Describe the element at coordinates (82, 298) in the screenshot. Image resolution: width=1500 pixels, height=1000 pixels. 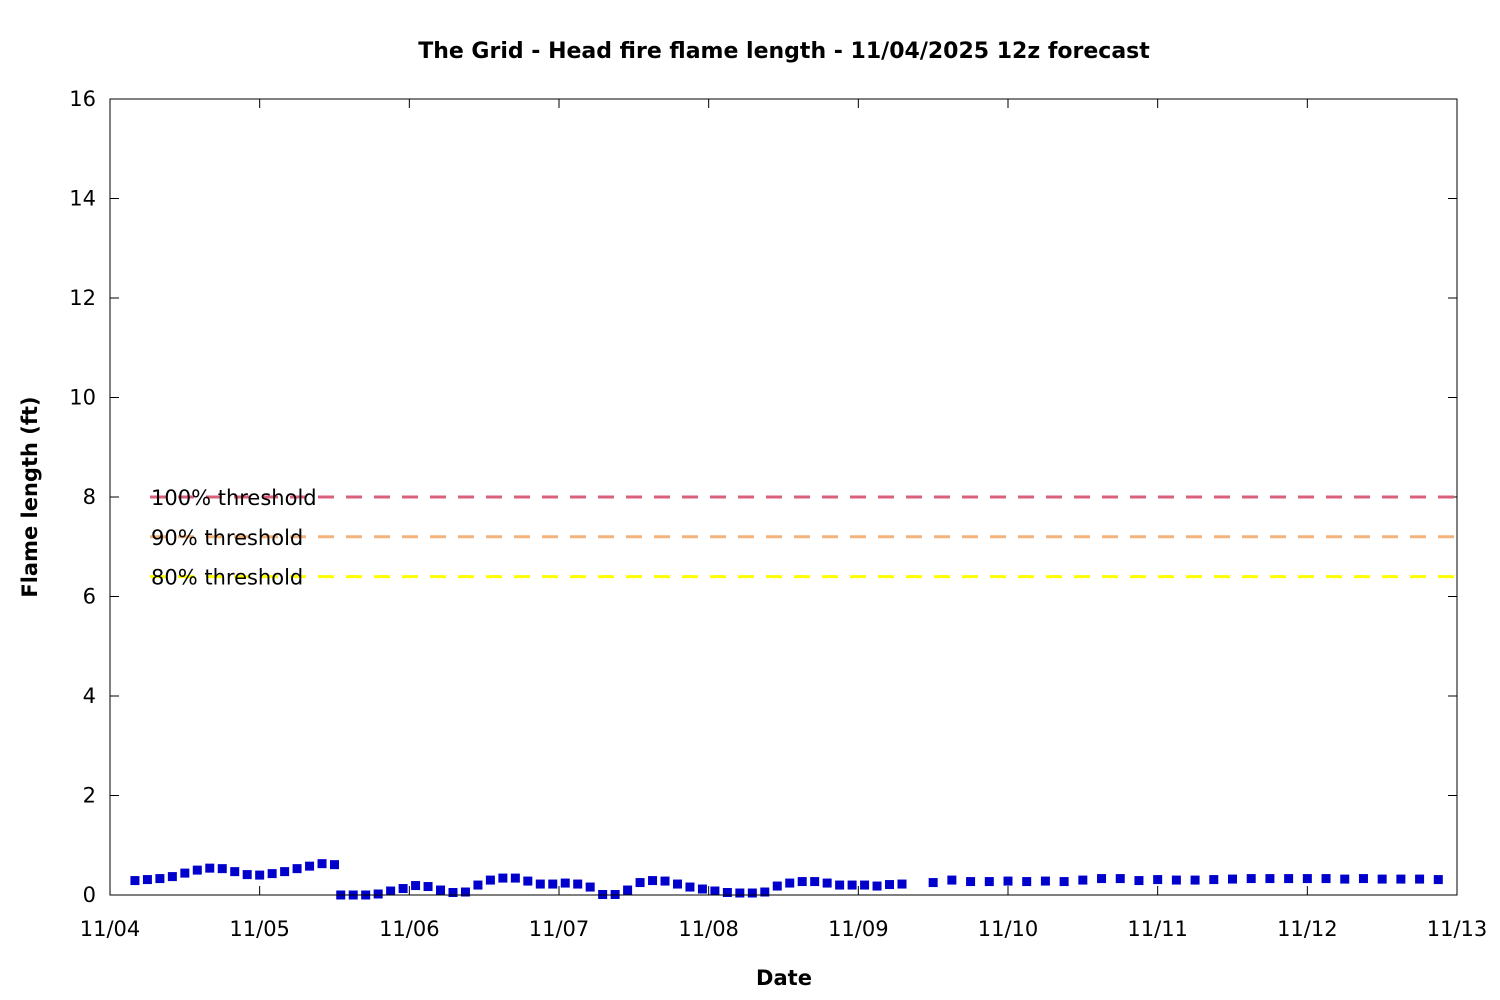
I see `y-tick-label: 12` at that location.